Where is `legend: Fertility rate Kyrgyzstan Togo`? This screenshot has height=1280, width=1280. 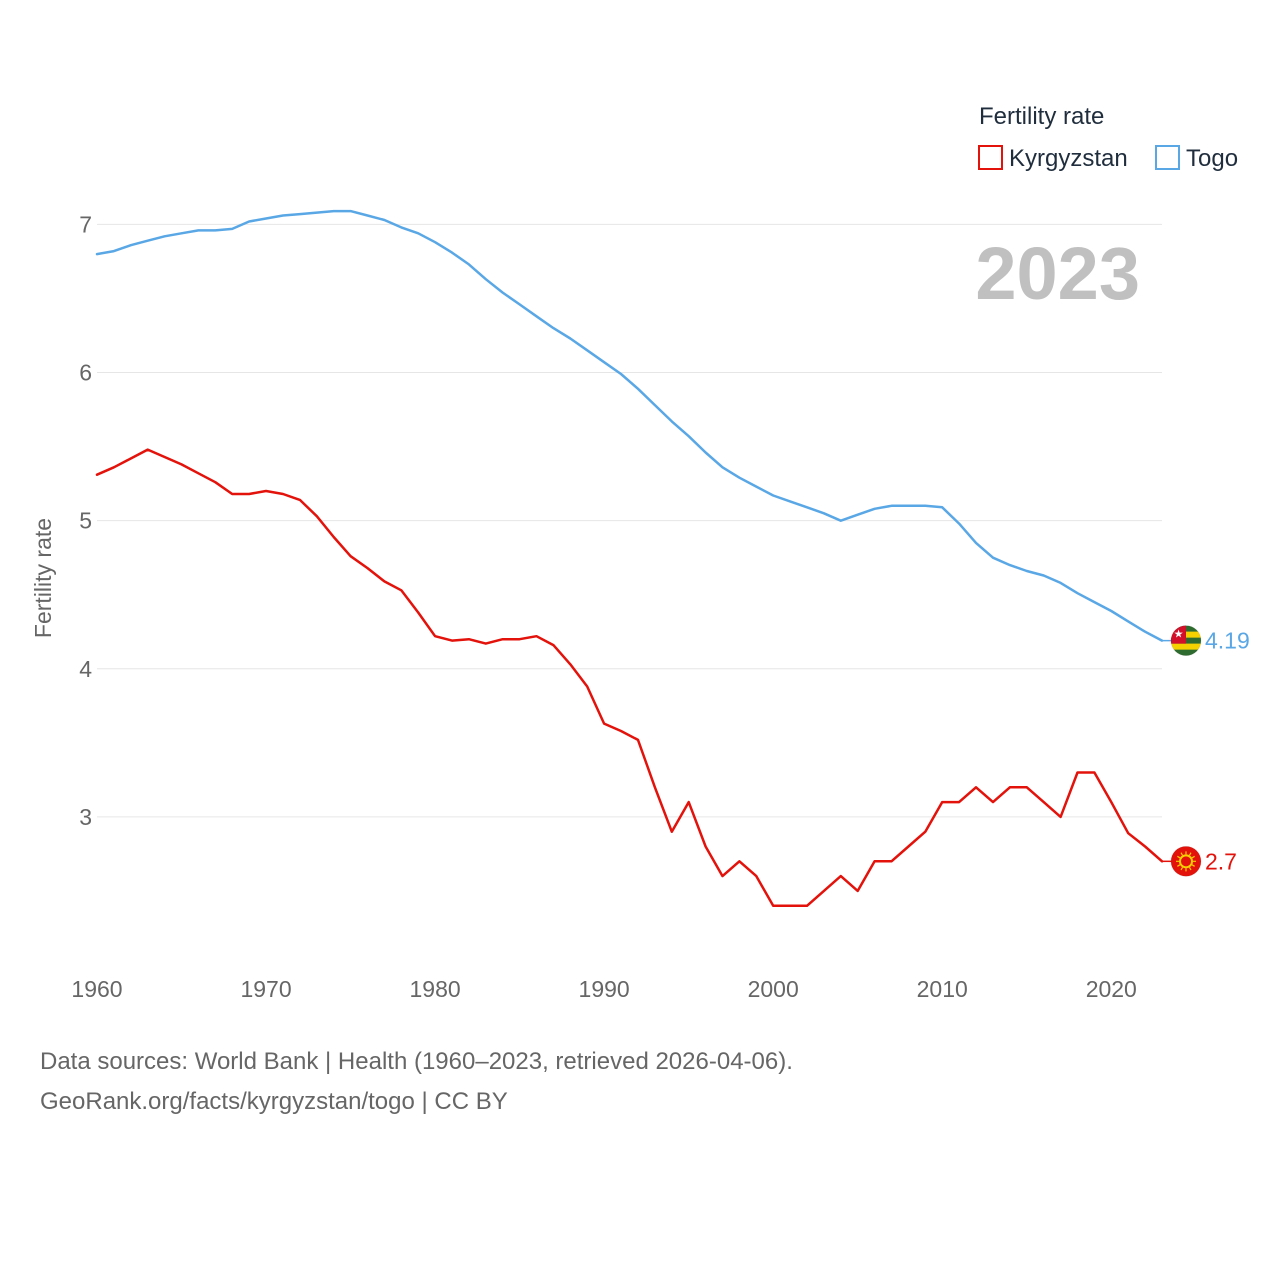 legend: Fertility rate Kyrgyzstan Togo is located at coordinates (1108, 137).